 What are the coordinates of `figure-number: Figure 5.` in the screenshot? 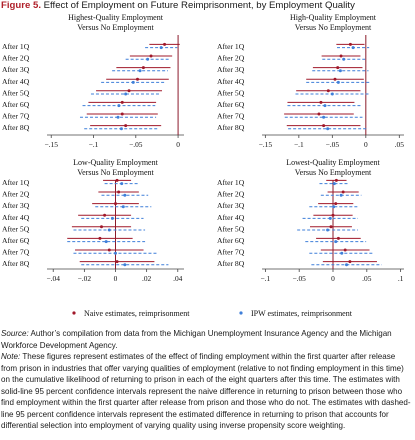 It's located at (21, 5).